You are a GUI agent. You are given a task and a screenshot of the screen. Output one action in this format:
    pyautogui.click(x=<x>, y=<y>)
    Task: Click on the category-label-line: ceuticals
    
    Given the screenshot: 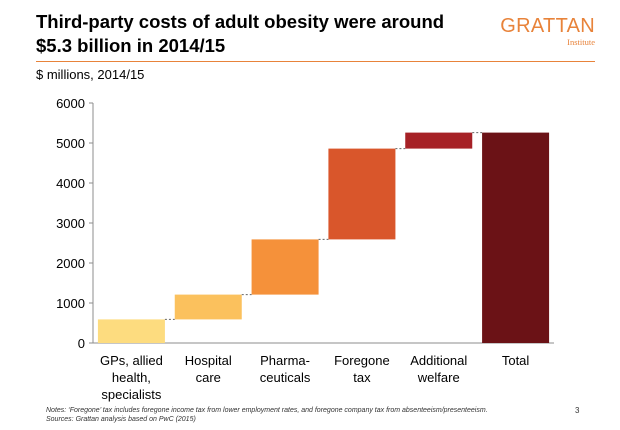 What is the action you would take?
    pyautogui.click(x=285, y=377)
    